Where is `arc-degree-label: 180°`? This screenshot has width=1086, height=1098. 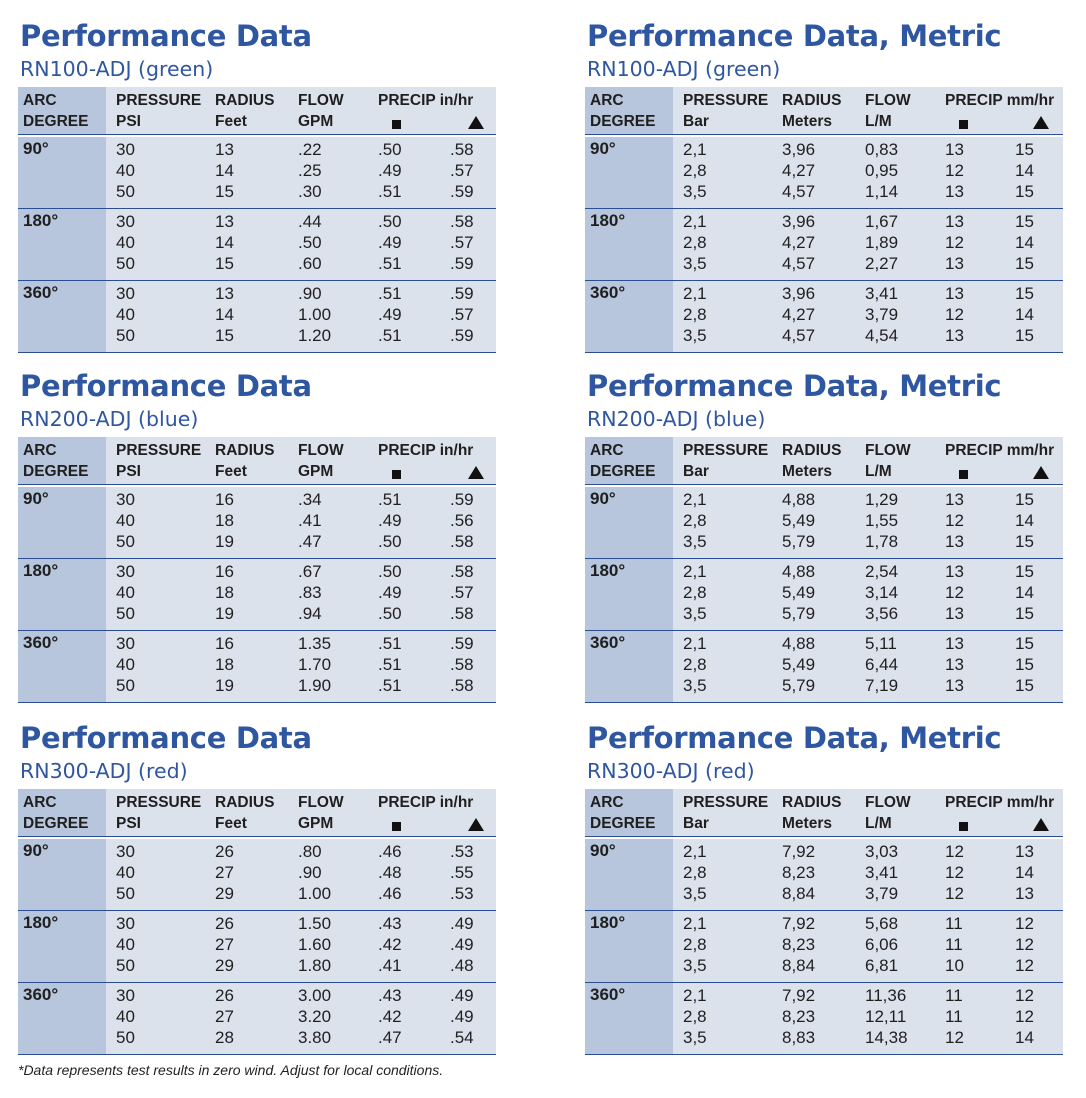
arc-degree-label: 180° is located at coordinates (41, 570).